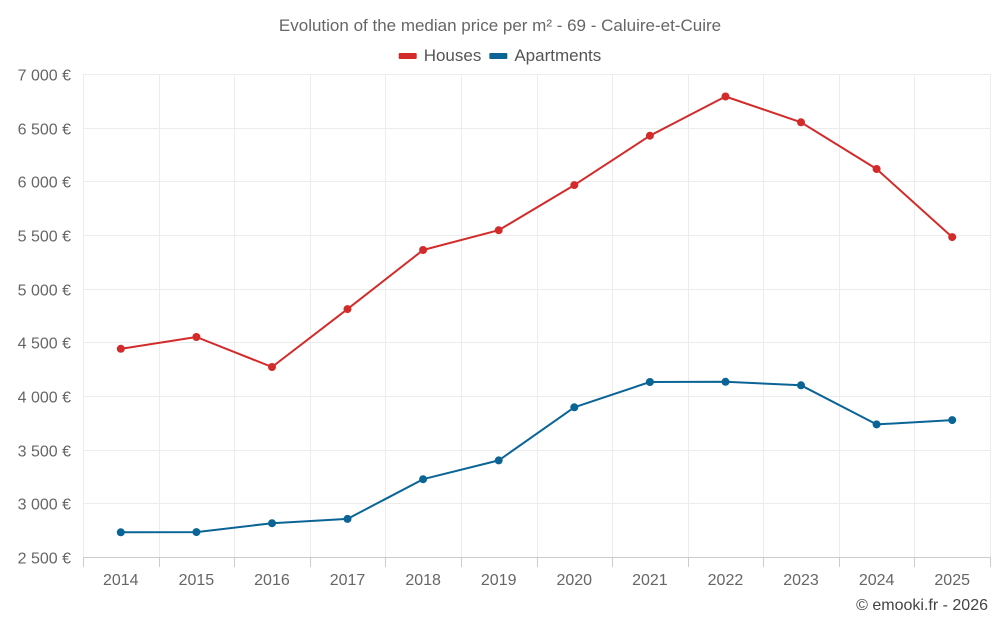  Describe the element at coordinates (44, 237) in the screenshot. I see `y-tick-label: 5 500 €` at that location.